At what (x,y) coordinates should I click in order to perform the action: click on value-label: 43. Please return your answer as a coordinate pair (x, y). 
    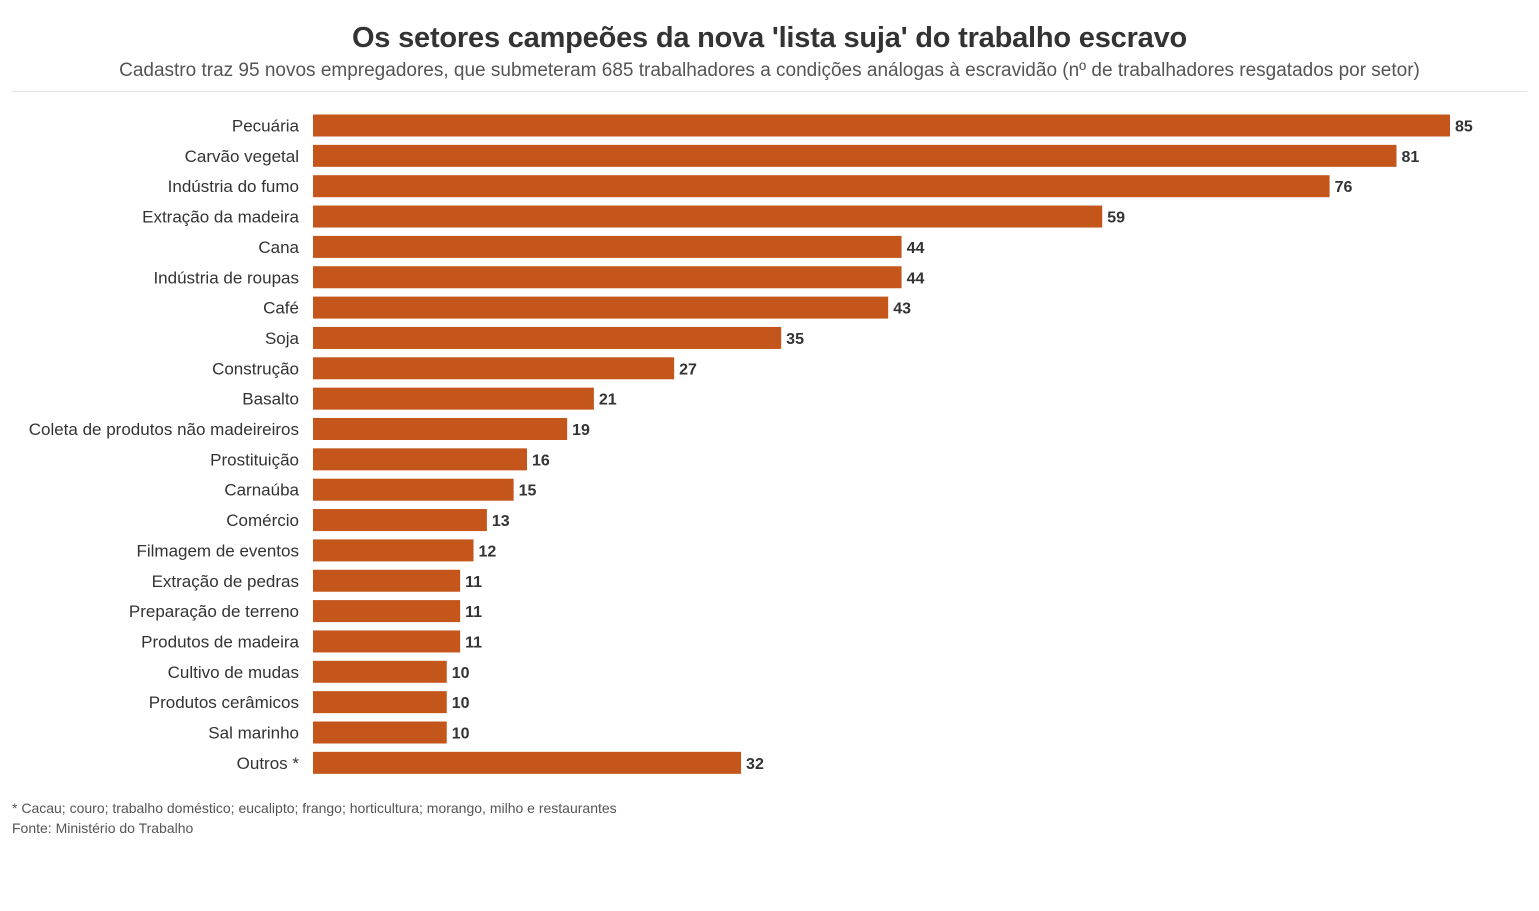
    Looking at the image, I should click on (902, 309).